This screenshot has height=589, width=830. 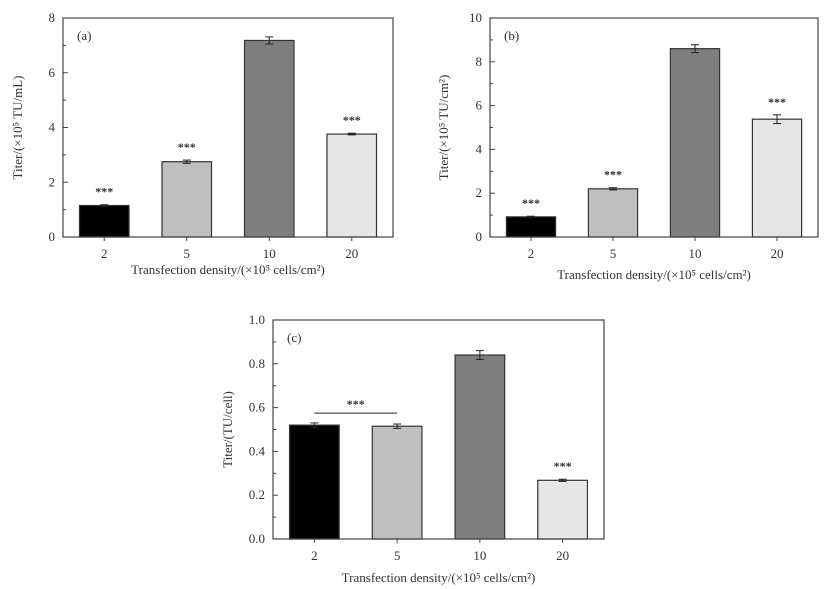 What do you see at coordinates (227, 429) in the screenshot?
I see `y-axis-label: Titer/(TU/cell)` at bounding box center [227, 429].